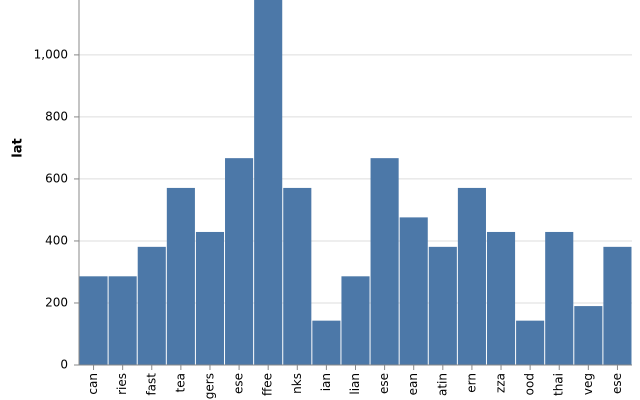 The width and height of the screenshot is (640, 400). I want to click on y-tick-label: 1,000, so click(51, 54).